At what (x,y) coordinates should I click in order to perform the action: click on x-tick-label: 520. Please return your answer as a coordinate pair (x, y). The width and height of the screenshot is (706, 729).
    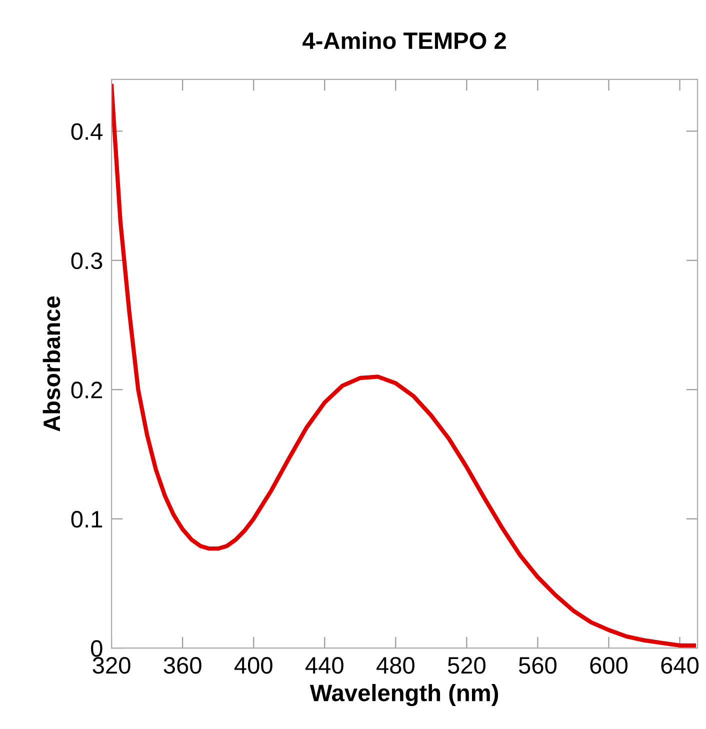
    Looking at the image, I should click on (467, 665).